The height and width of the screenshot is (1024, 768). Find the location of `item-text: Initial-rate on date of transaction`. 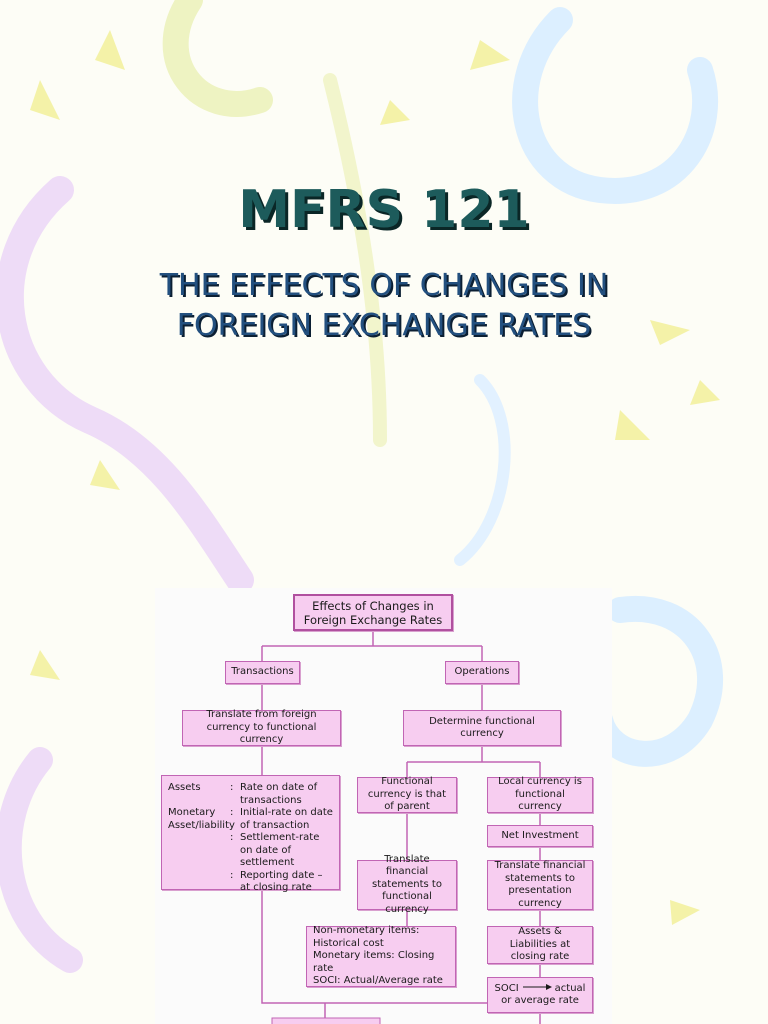

item-text: Initial-rate on date of transaction is located at coordinates (286, 819).